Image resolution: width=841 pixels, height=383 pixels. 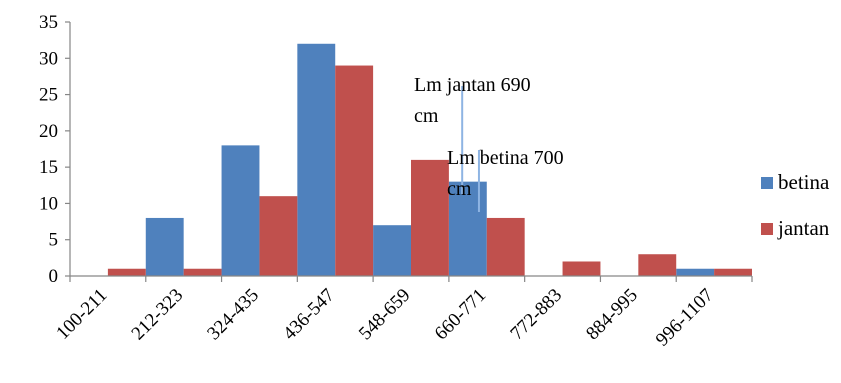 What do you see at coordinates (489, 143) in the screenshot?
I see `annotations-layer: Lm jantan 690 cm Lm betina 700 cm` at bounding box center [489, 143].